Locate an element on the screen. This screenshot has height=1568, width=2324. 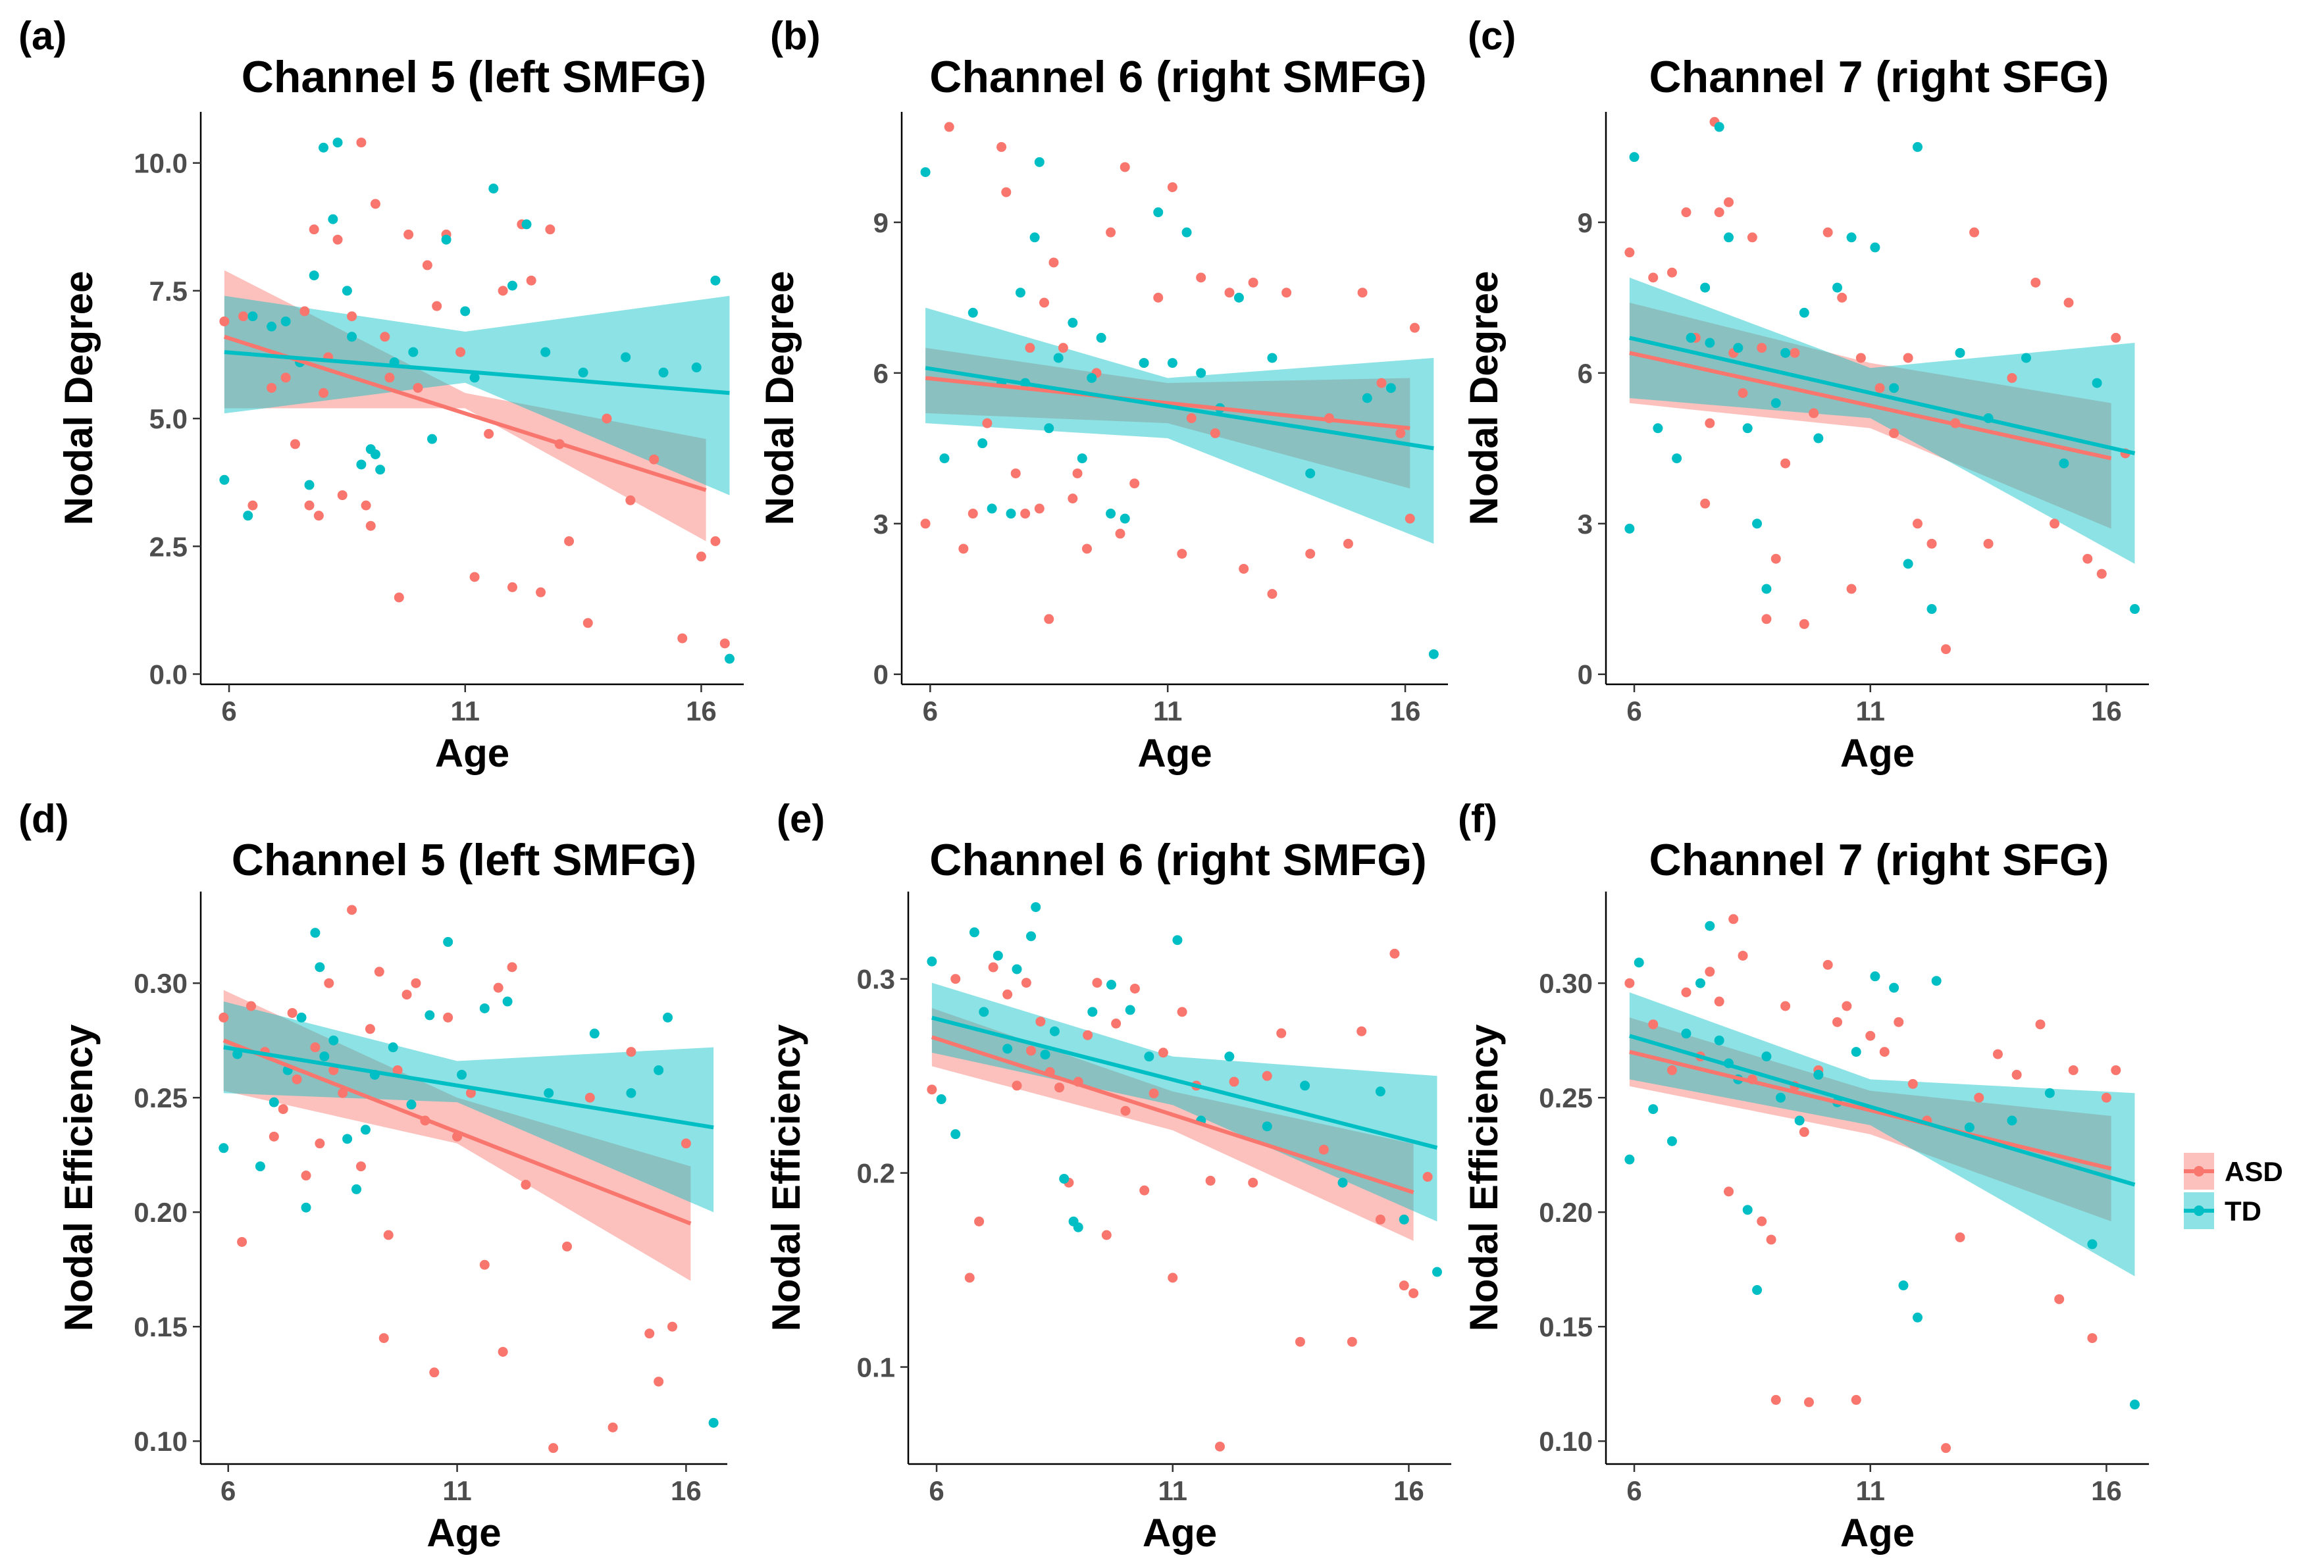
fit-line-td is located at coordinates (1882, 395).